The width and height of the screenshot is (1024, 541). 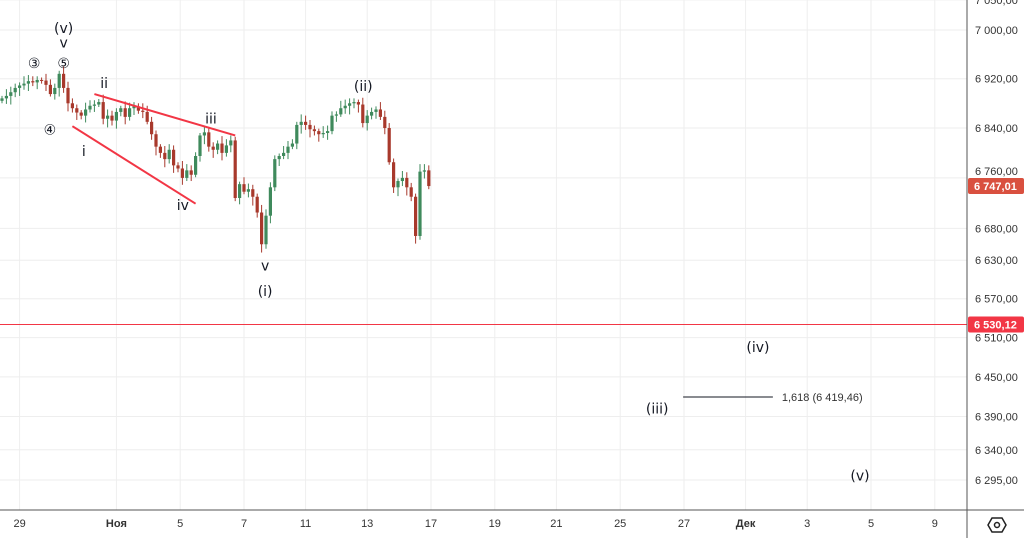 I want to click on time-tick-label: Ноя, so click(x=116, y=524).